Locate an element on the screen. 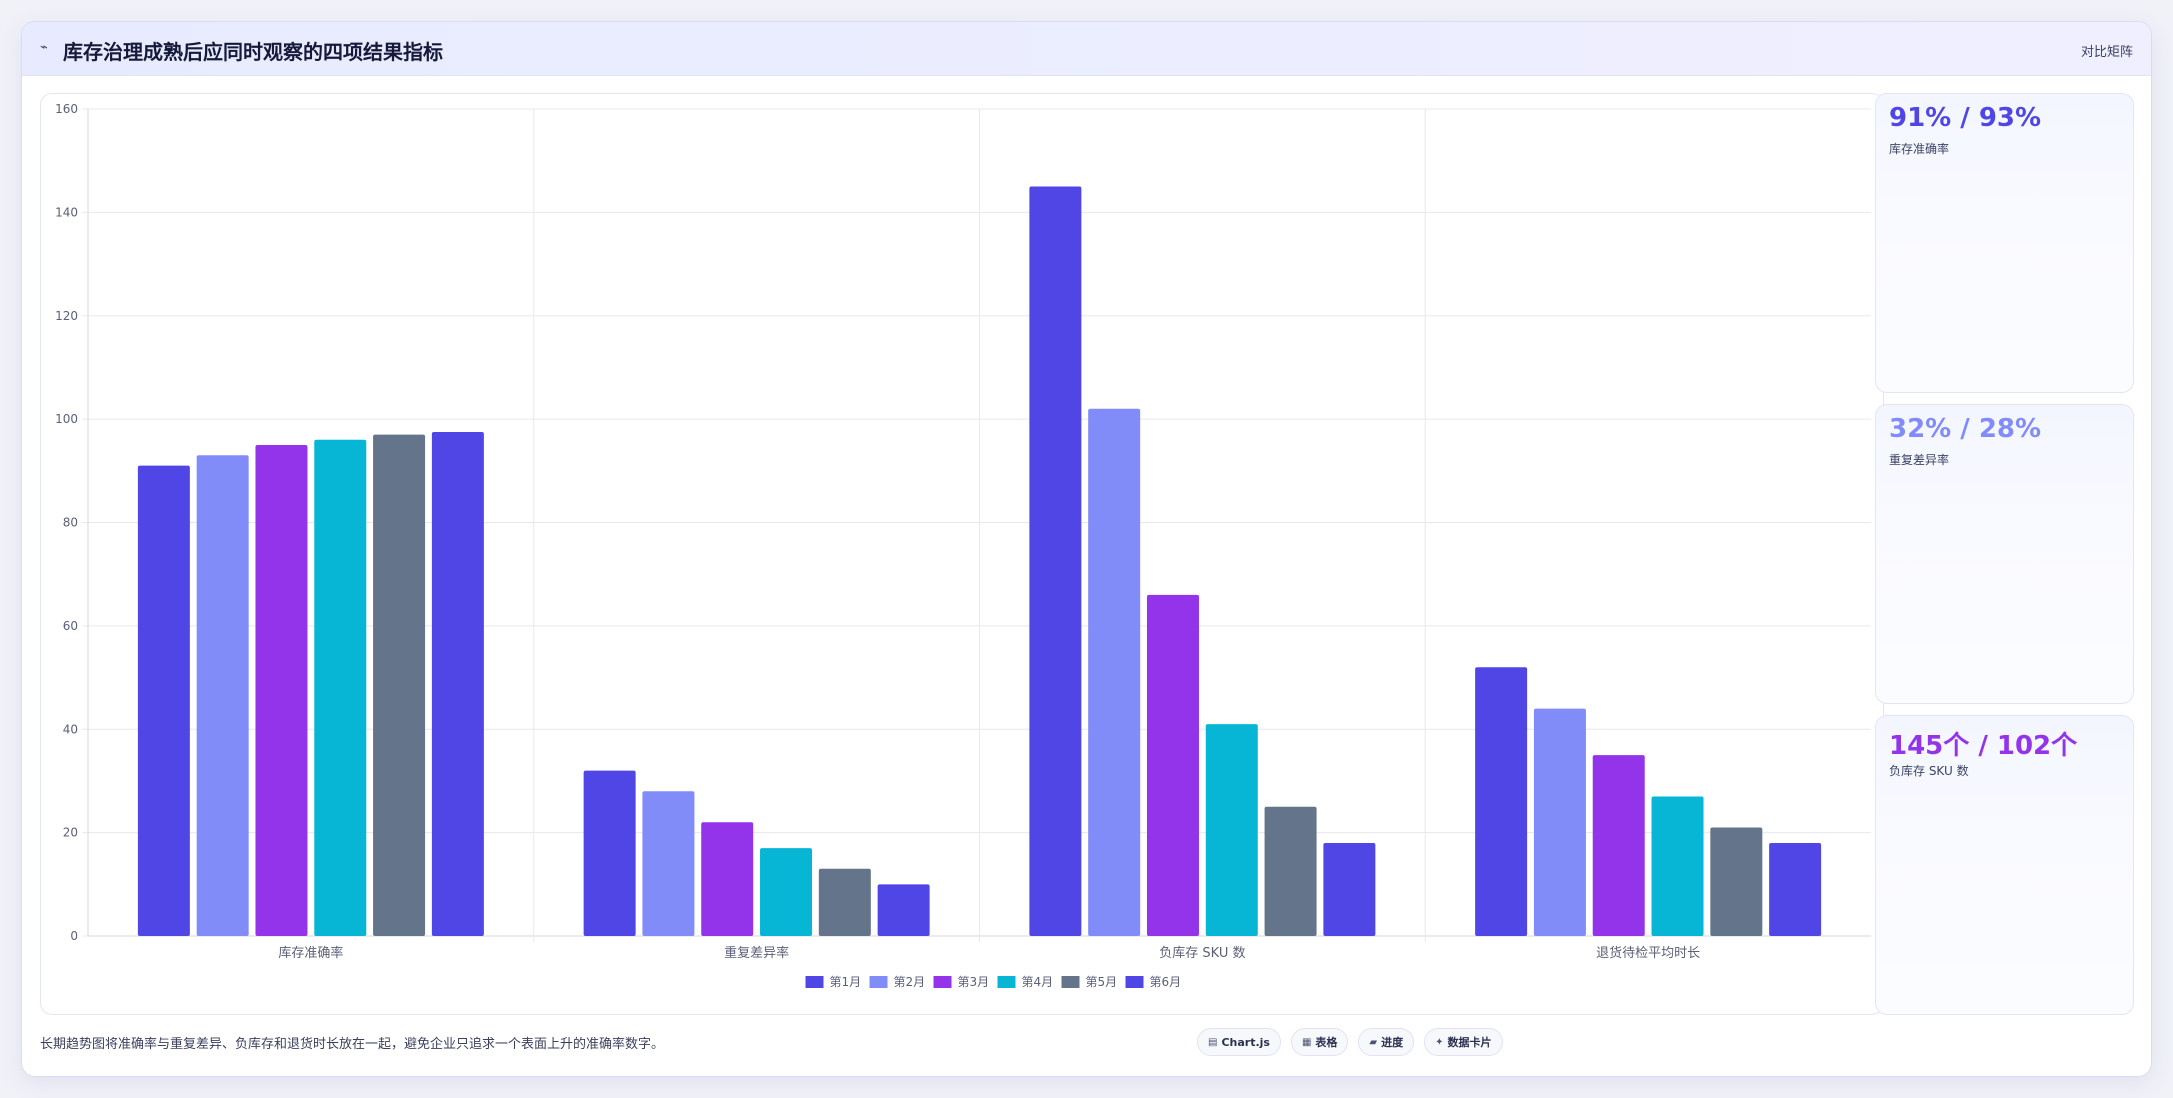 The width and height of the screenshot is (2173, 1098). sparkle-icon: ✦ is located at coordinates (1439, 1042).